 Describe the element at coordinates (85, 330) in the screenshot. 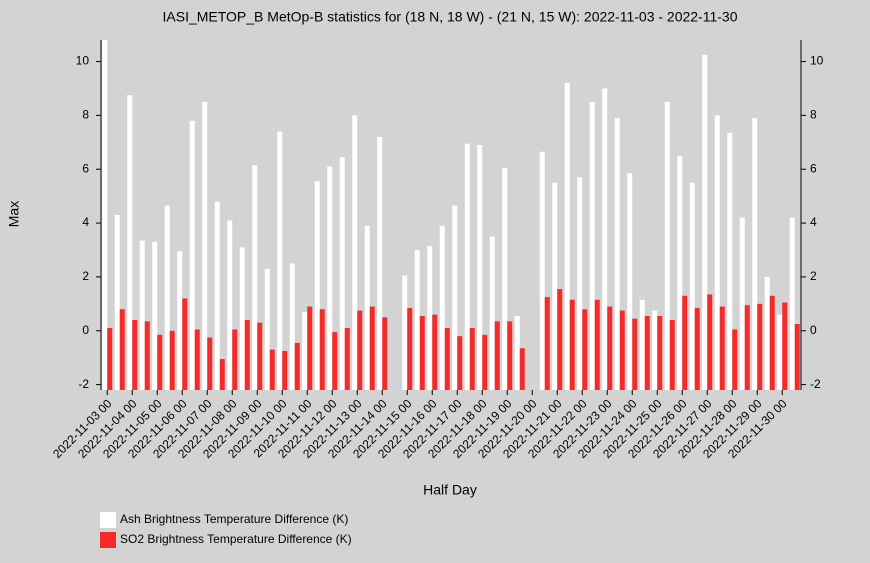

I see `y-tick-label: 0` at that location.